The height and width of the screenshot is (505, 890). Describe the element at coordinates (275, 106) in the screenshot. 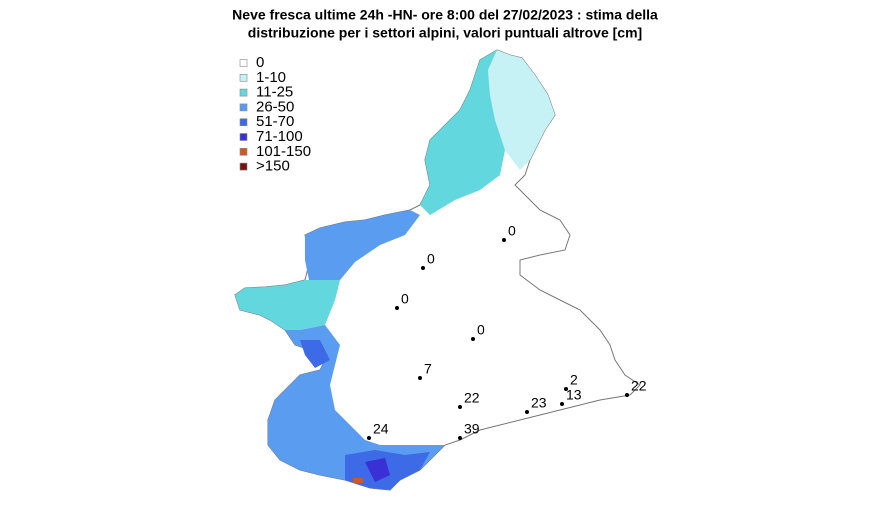

I see `legend-label: 26-50` at that location.